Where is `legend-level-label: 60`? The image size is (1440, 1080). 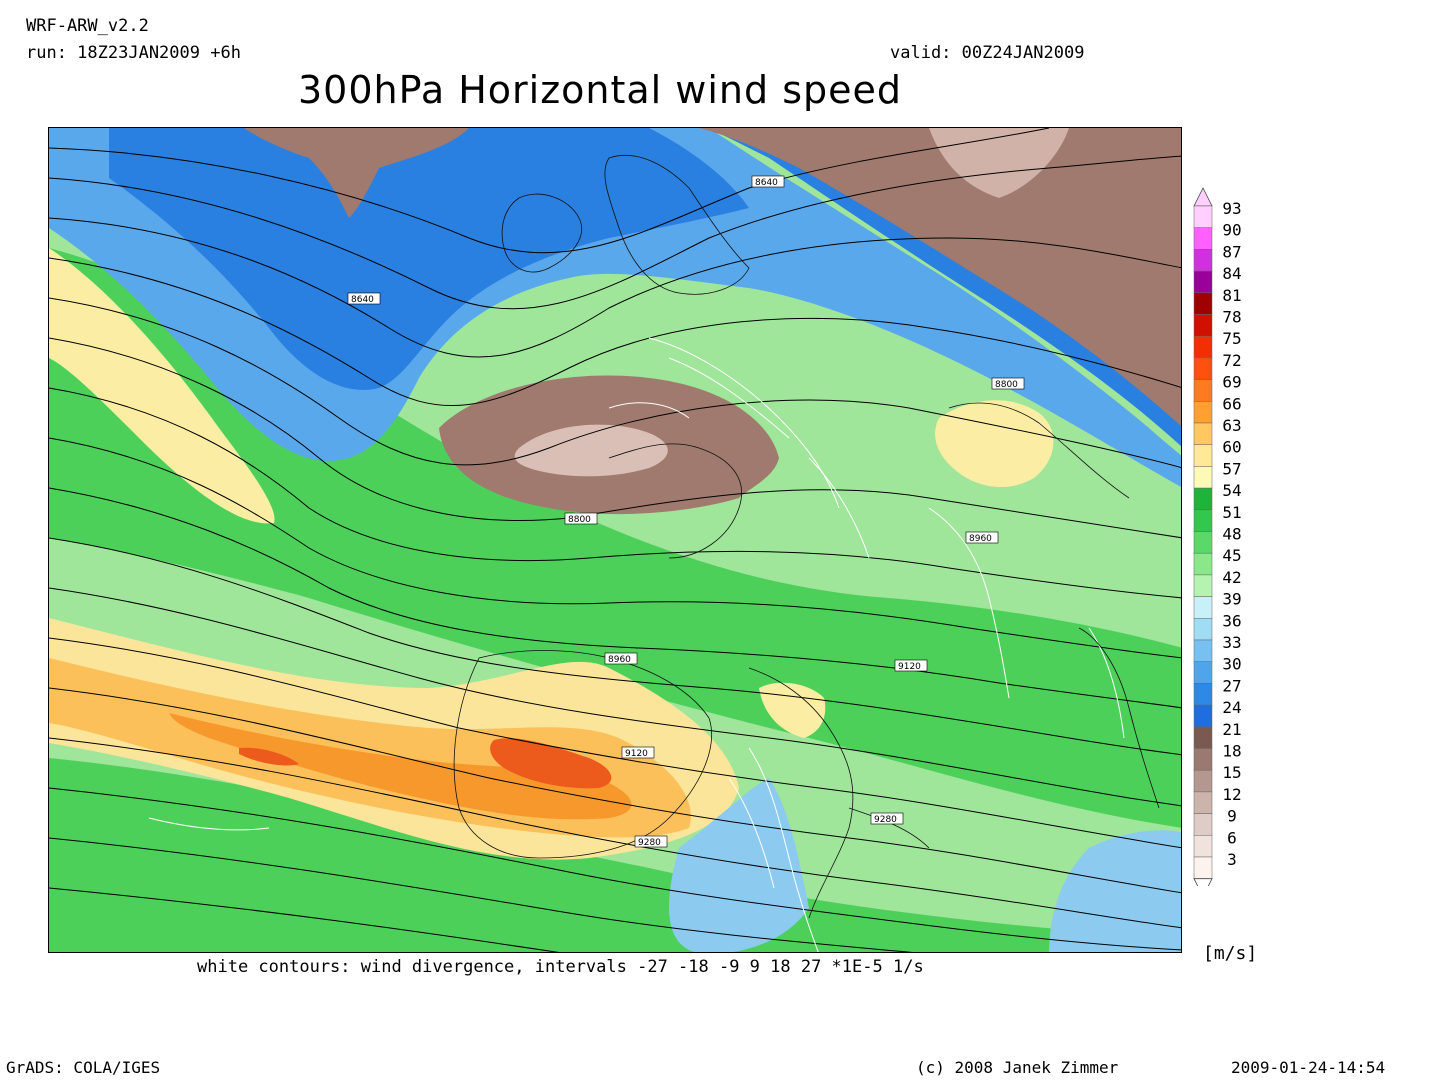
legend-level-label: 60 is located at coordinates (1231, 447).